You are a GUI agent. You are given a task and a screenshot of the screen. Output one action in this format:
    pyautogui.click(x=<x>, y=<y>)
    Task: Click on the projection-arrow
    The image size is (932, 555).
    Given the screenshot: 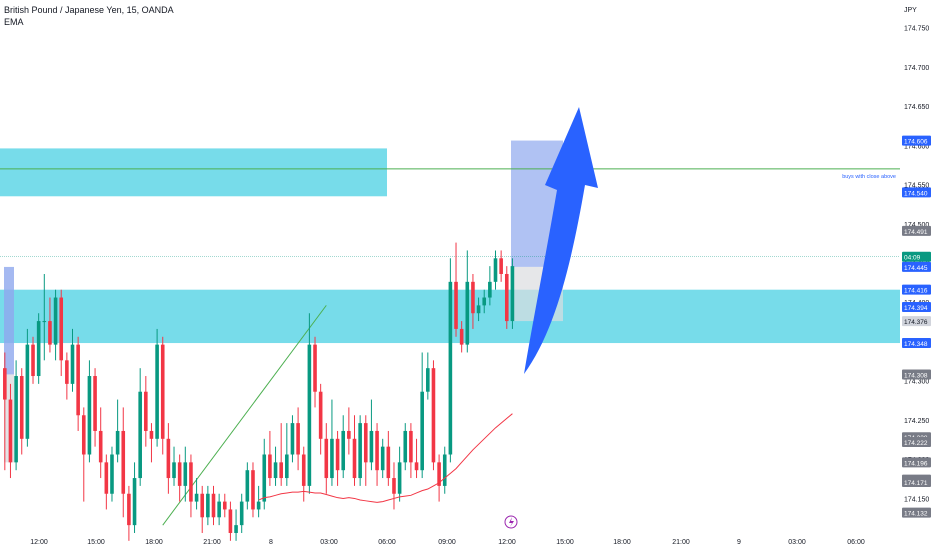 What is the action you would take?
    pyautogui.click(x=561, y=240)
    